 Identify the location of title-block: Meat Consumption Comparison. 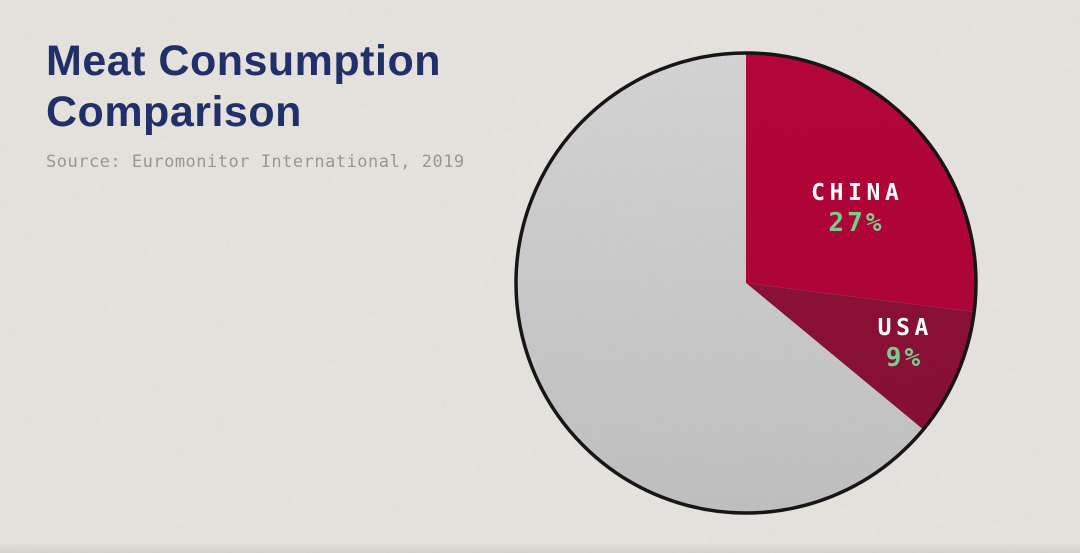
(281, 87).